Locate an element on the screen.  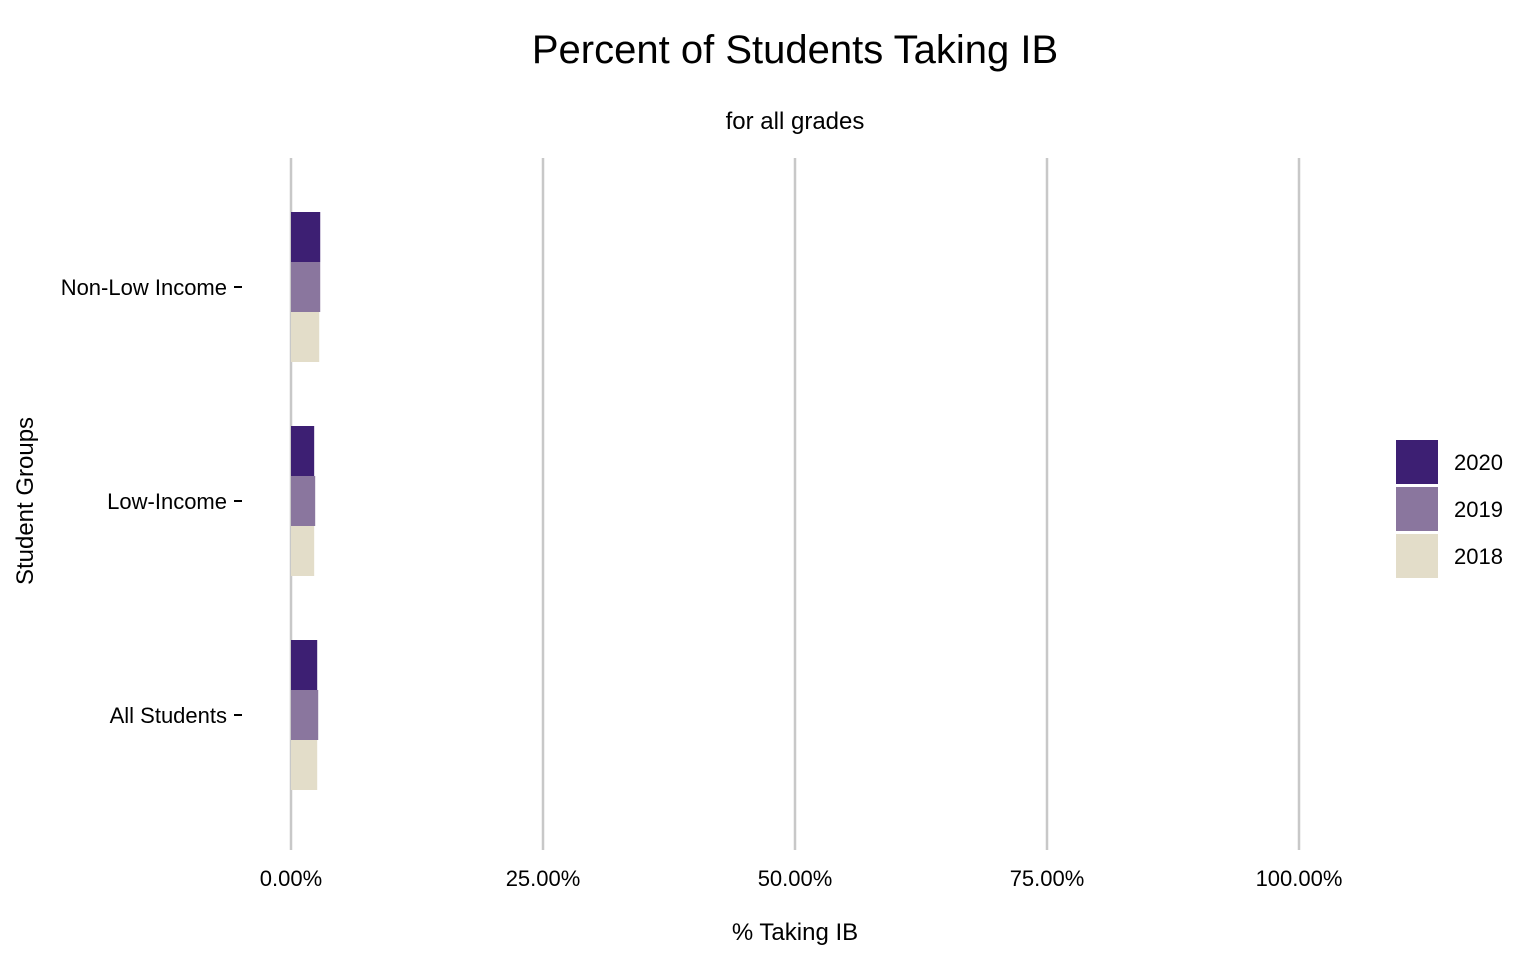
x-tick-label: 50.00% is located at coordinates (795, 878).